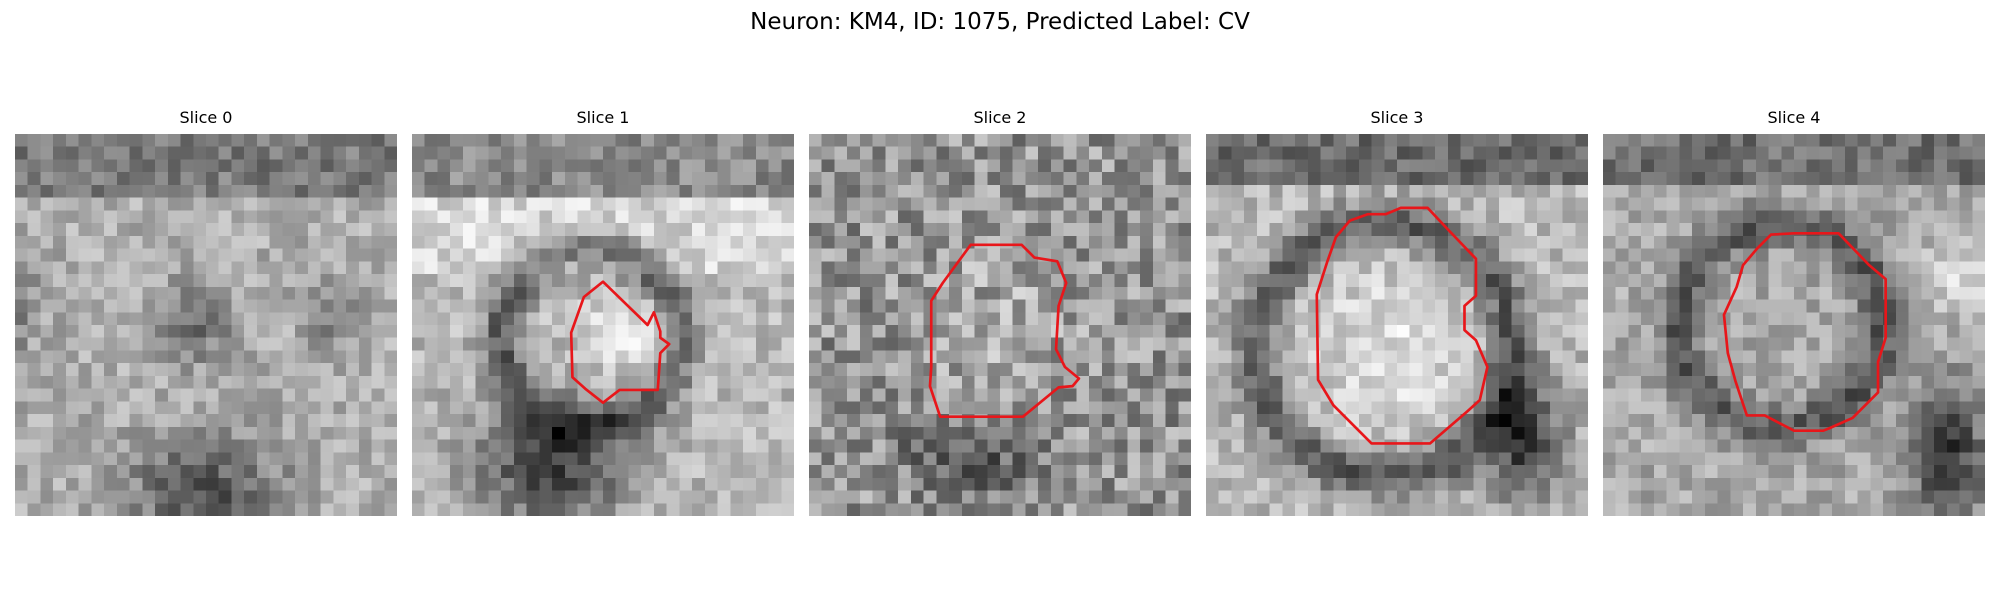 Image resolution: width=2000 pixels, height=600 pixels. I want to click on slice-panel-1: Slice 1, so click(603, 312).